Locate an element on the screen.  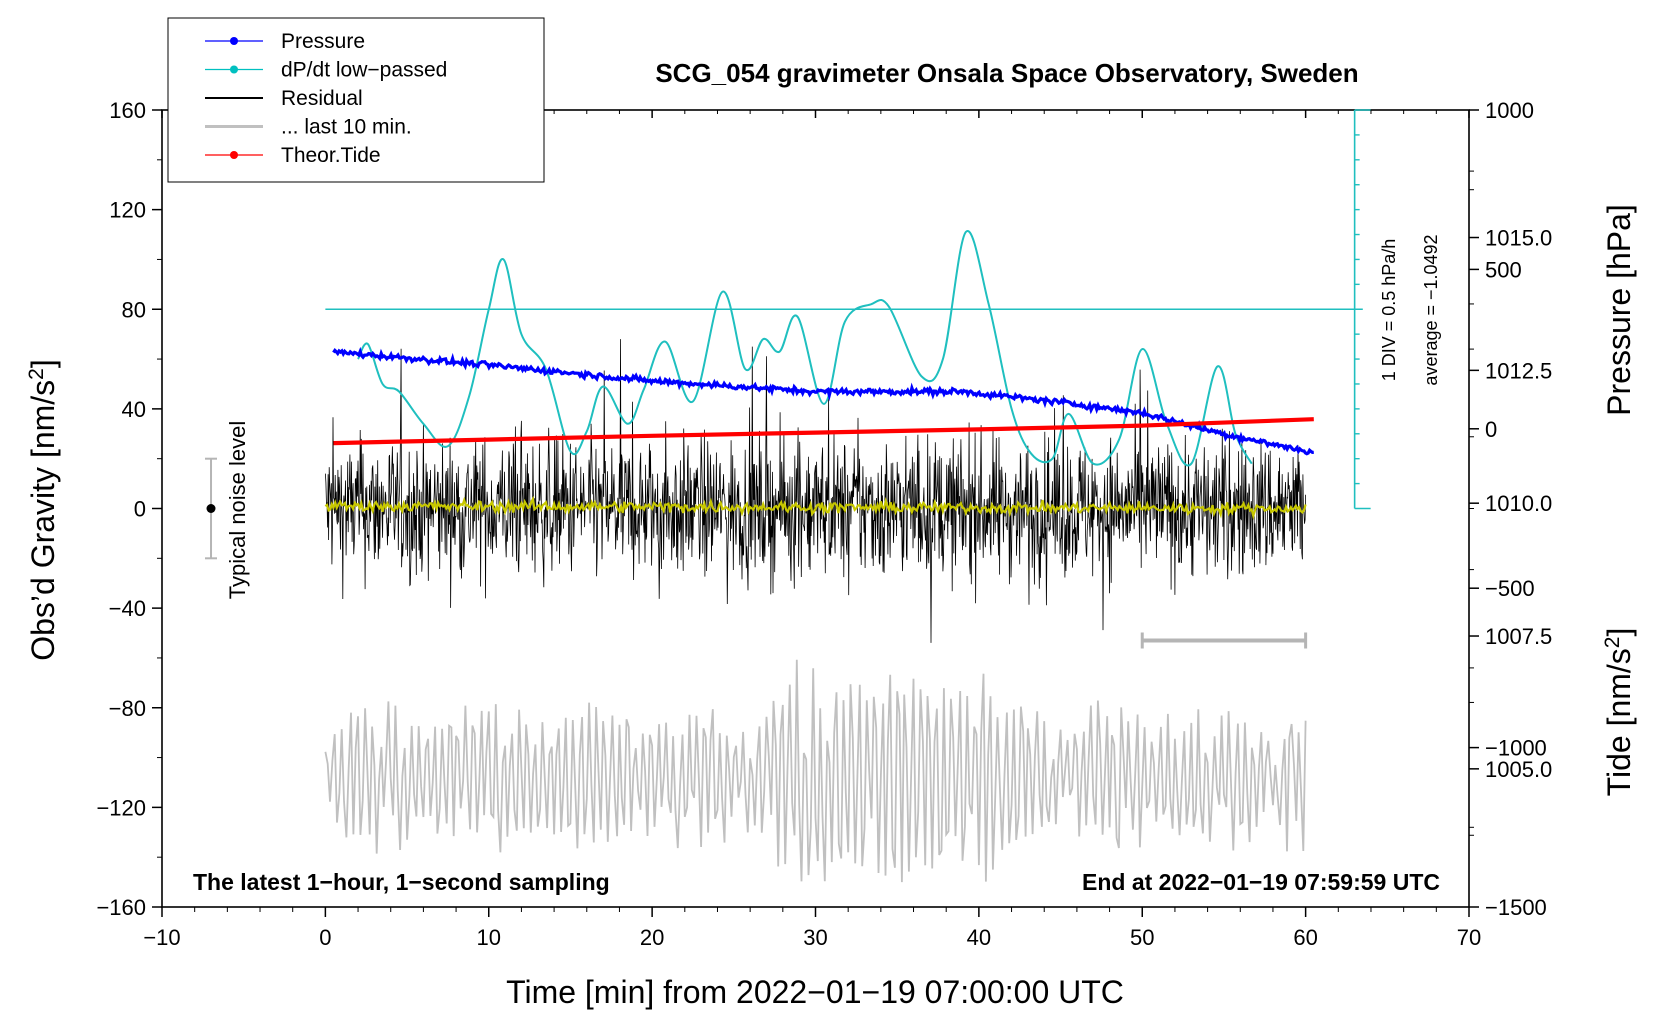
y-tick-label: −40 is located at coordinates (127, 608).